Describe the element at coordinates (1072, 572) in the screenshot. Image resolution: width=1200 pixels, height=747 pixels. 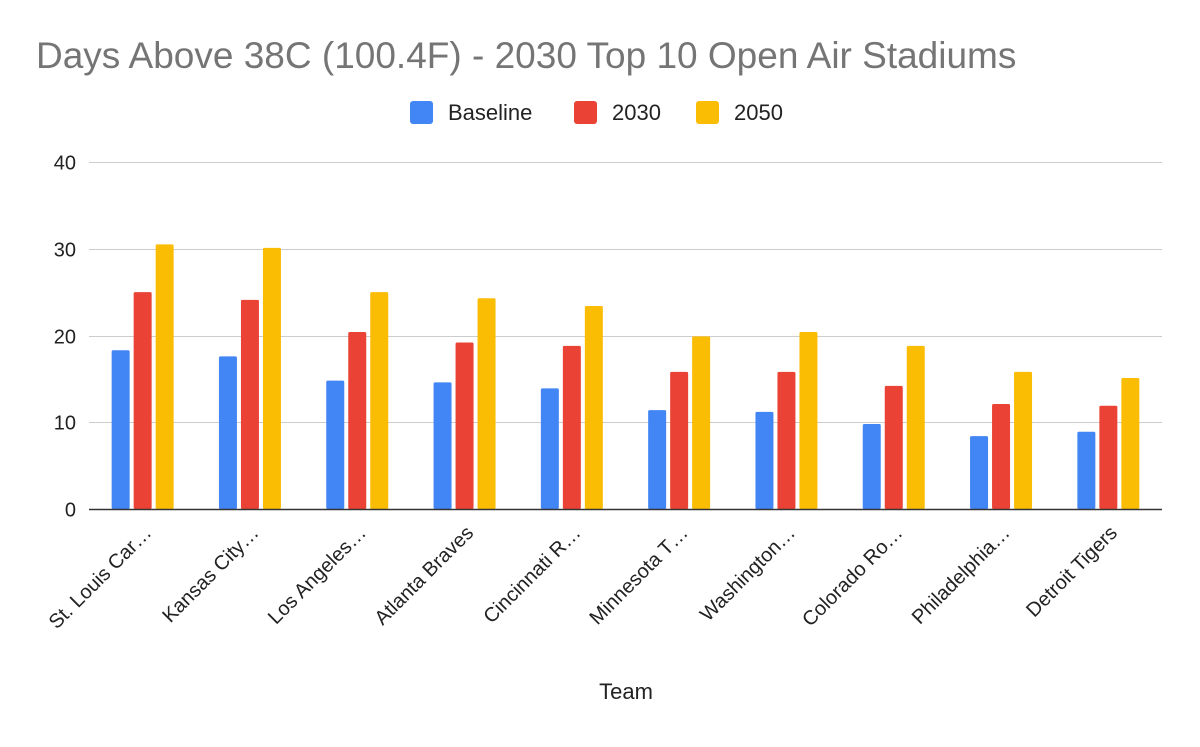
I see `x-tick-label: Detroit Tigers` at that location.